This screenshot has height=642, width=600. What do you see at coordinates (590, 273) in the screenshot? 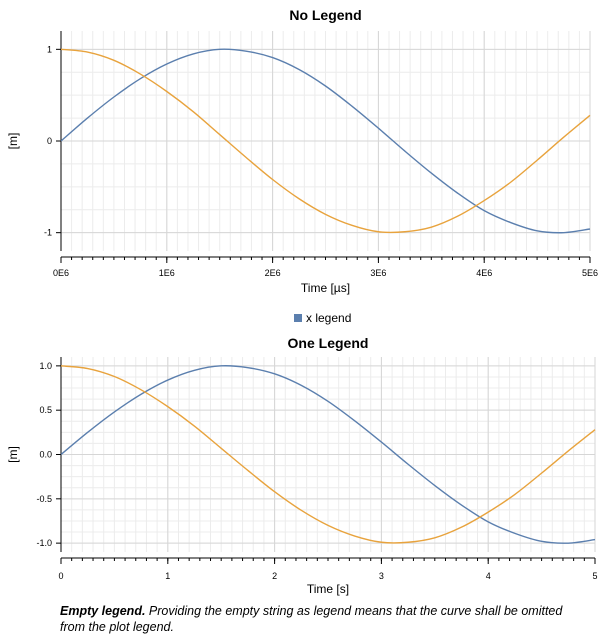
I see `x-tick-label: 5E6` at bounding box center [590, 273].